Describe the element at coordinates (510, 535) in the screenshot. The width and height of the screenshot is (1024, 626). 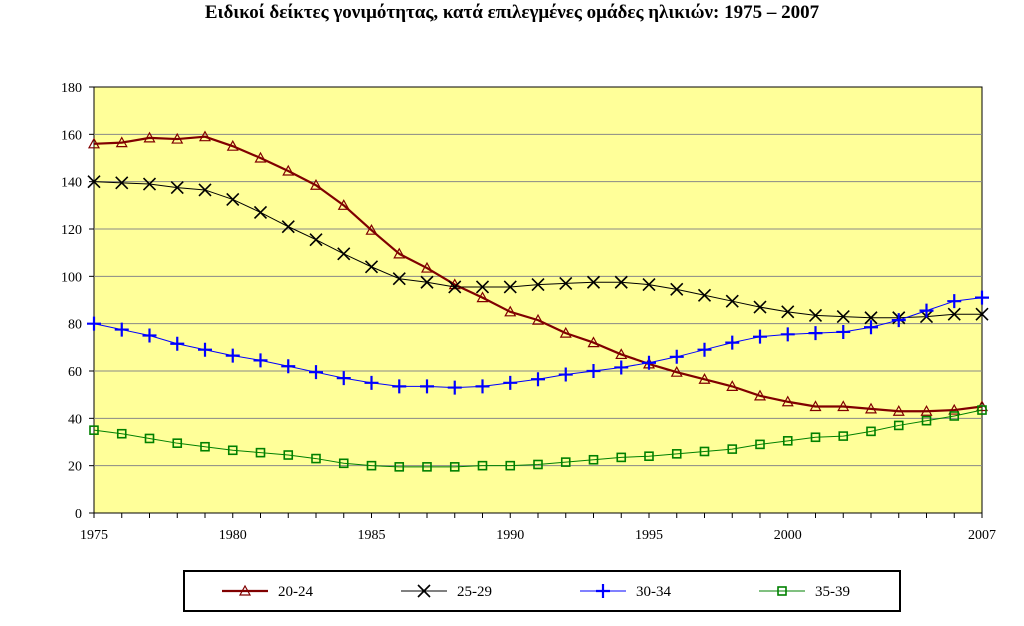
I see `x-tick-label: 1990` at that location.